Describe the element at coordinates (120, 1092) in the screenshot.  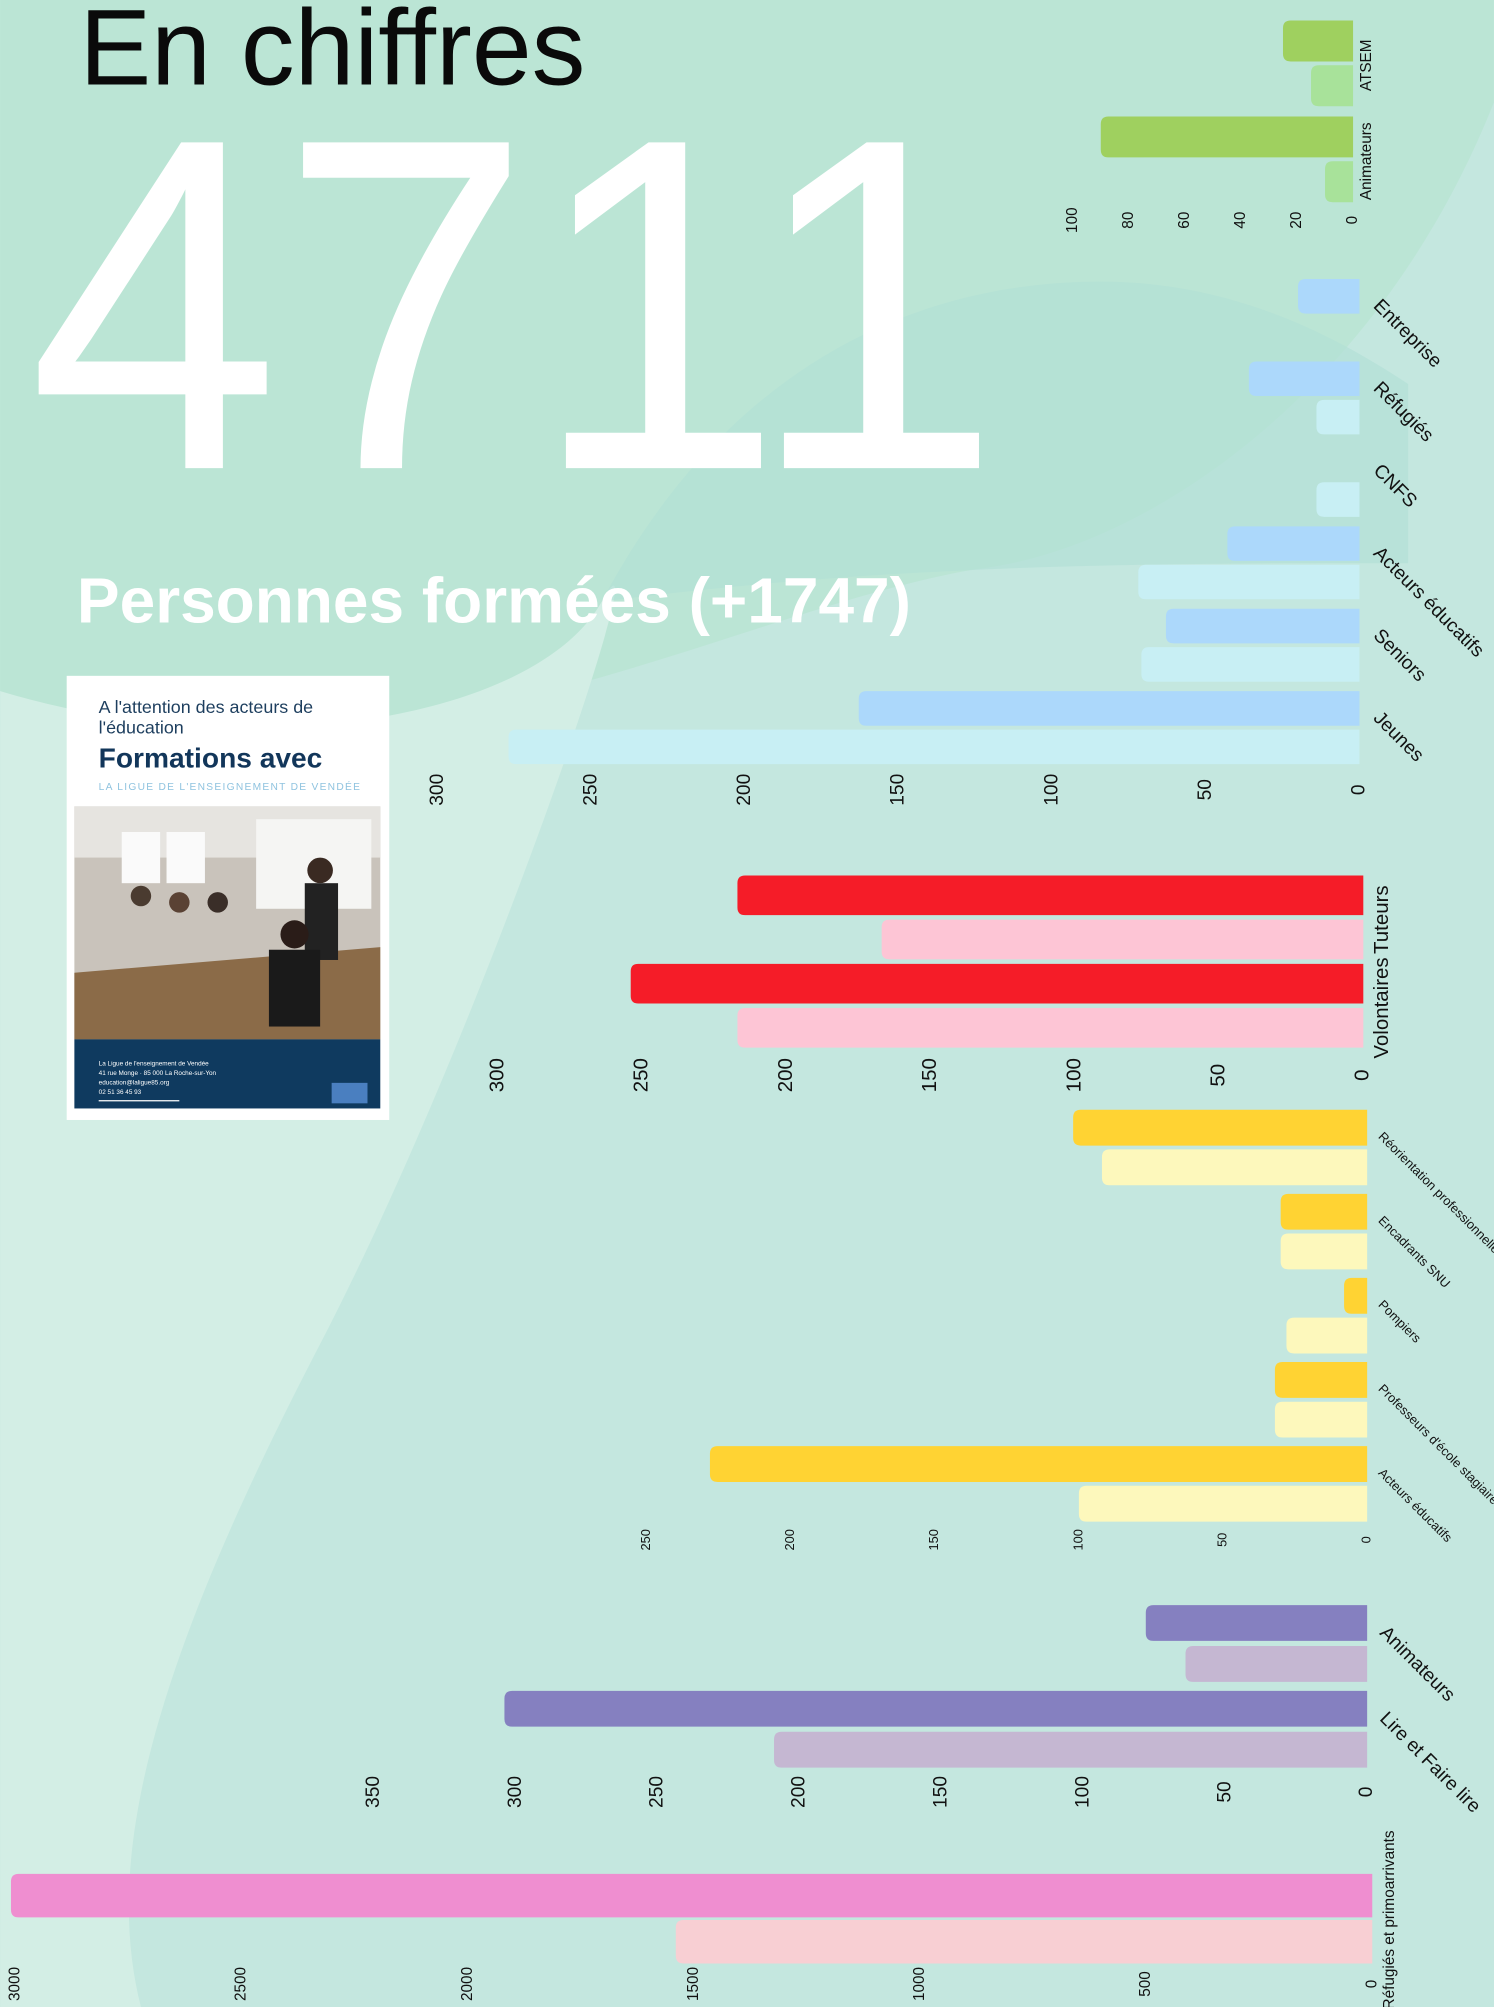
I see `poster-contact: 02 51 36 45 93` at that location.